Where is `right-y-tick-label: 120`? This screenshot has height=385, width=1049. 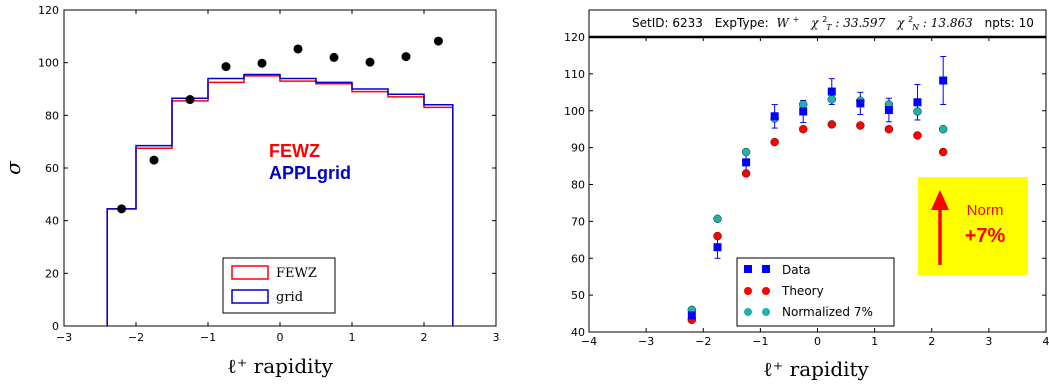
right-y-tick-label: 120 is located at coordinates (574, 37).